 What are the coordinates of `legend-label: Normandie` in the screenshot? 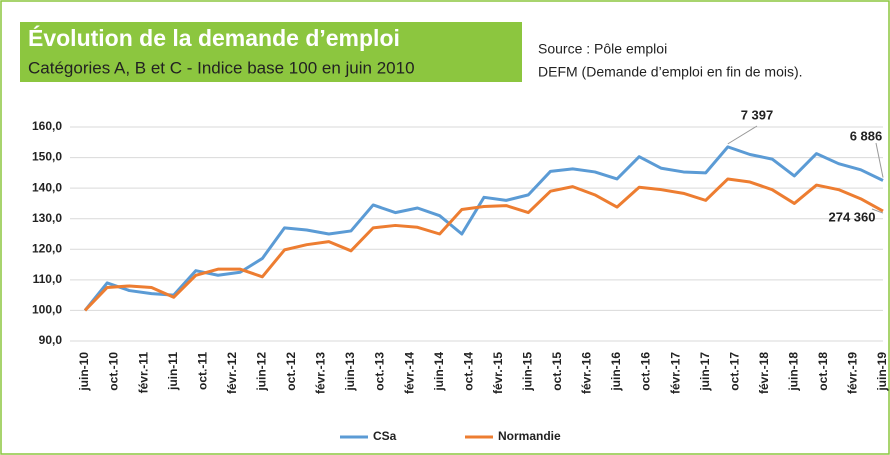 It's located at (529, 436).